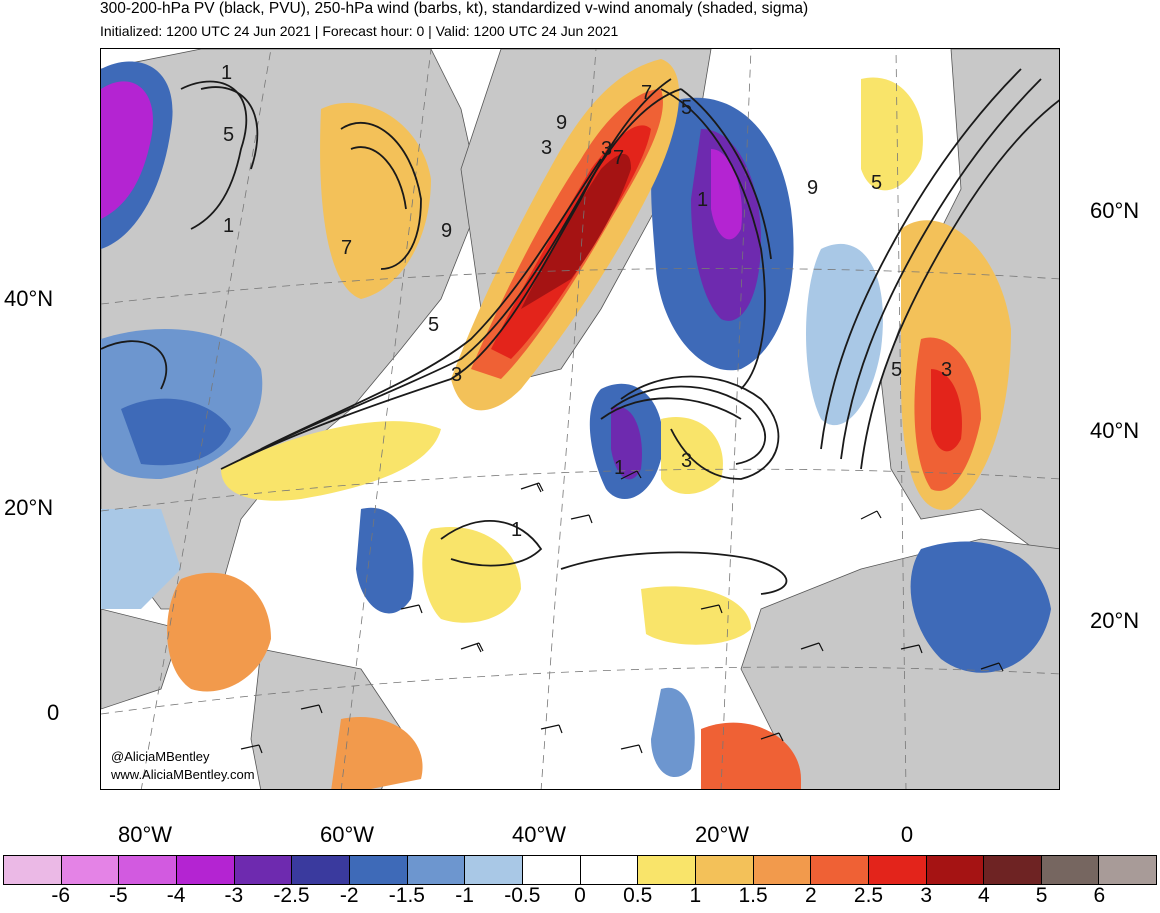  Describe the element at coordinates (810, 895) in the screenshot. I see `colorbar-tick-label: 2` at that location.